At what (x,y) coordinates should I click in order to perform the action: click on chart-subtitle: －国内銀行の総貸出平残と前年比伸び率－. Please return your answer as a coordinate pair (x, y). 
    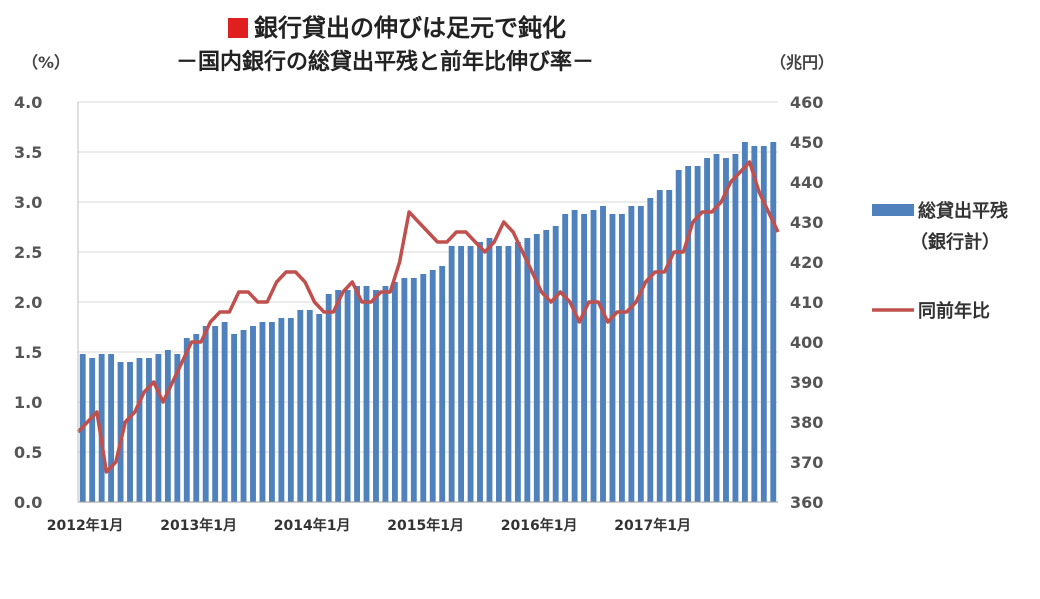
    Looking at the image, I should click on (385, 62).